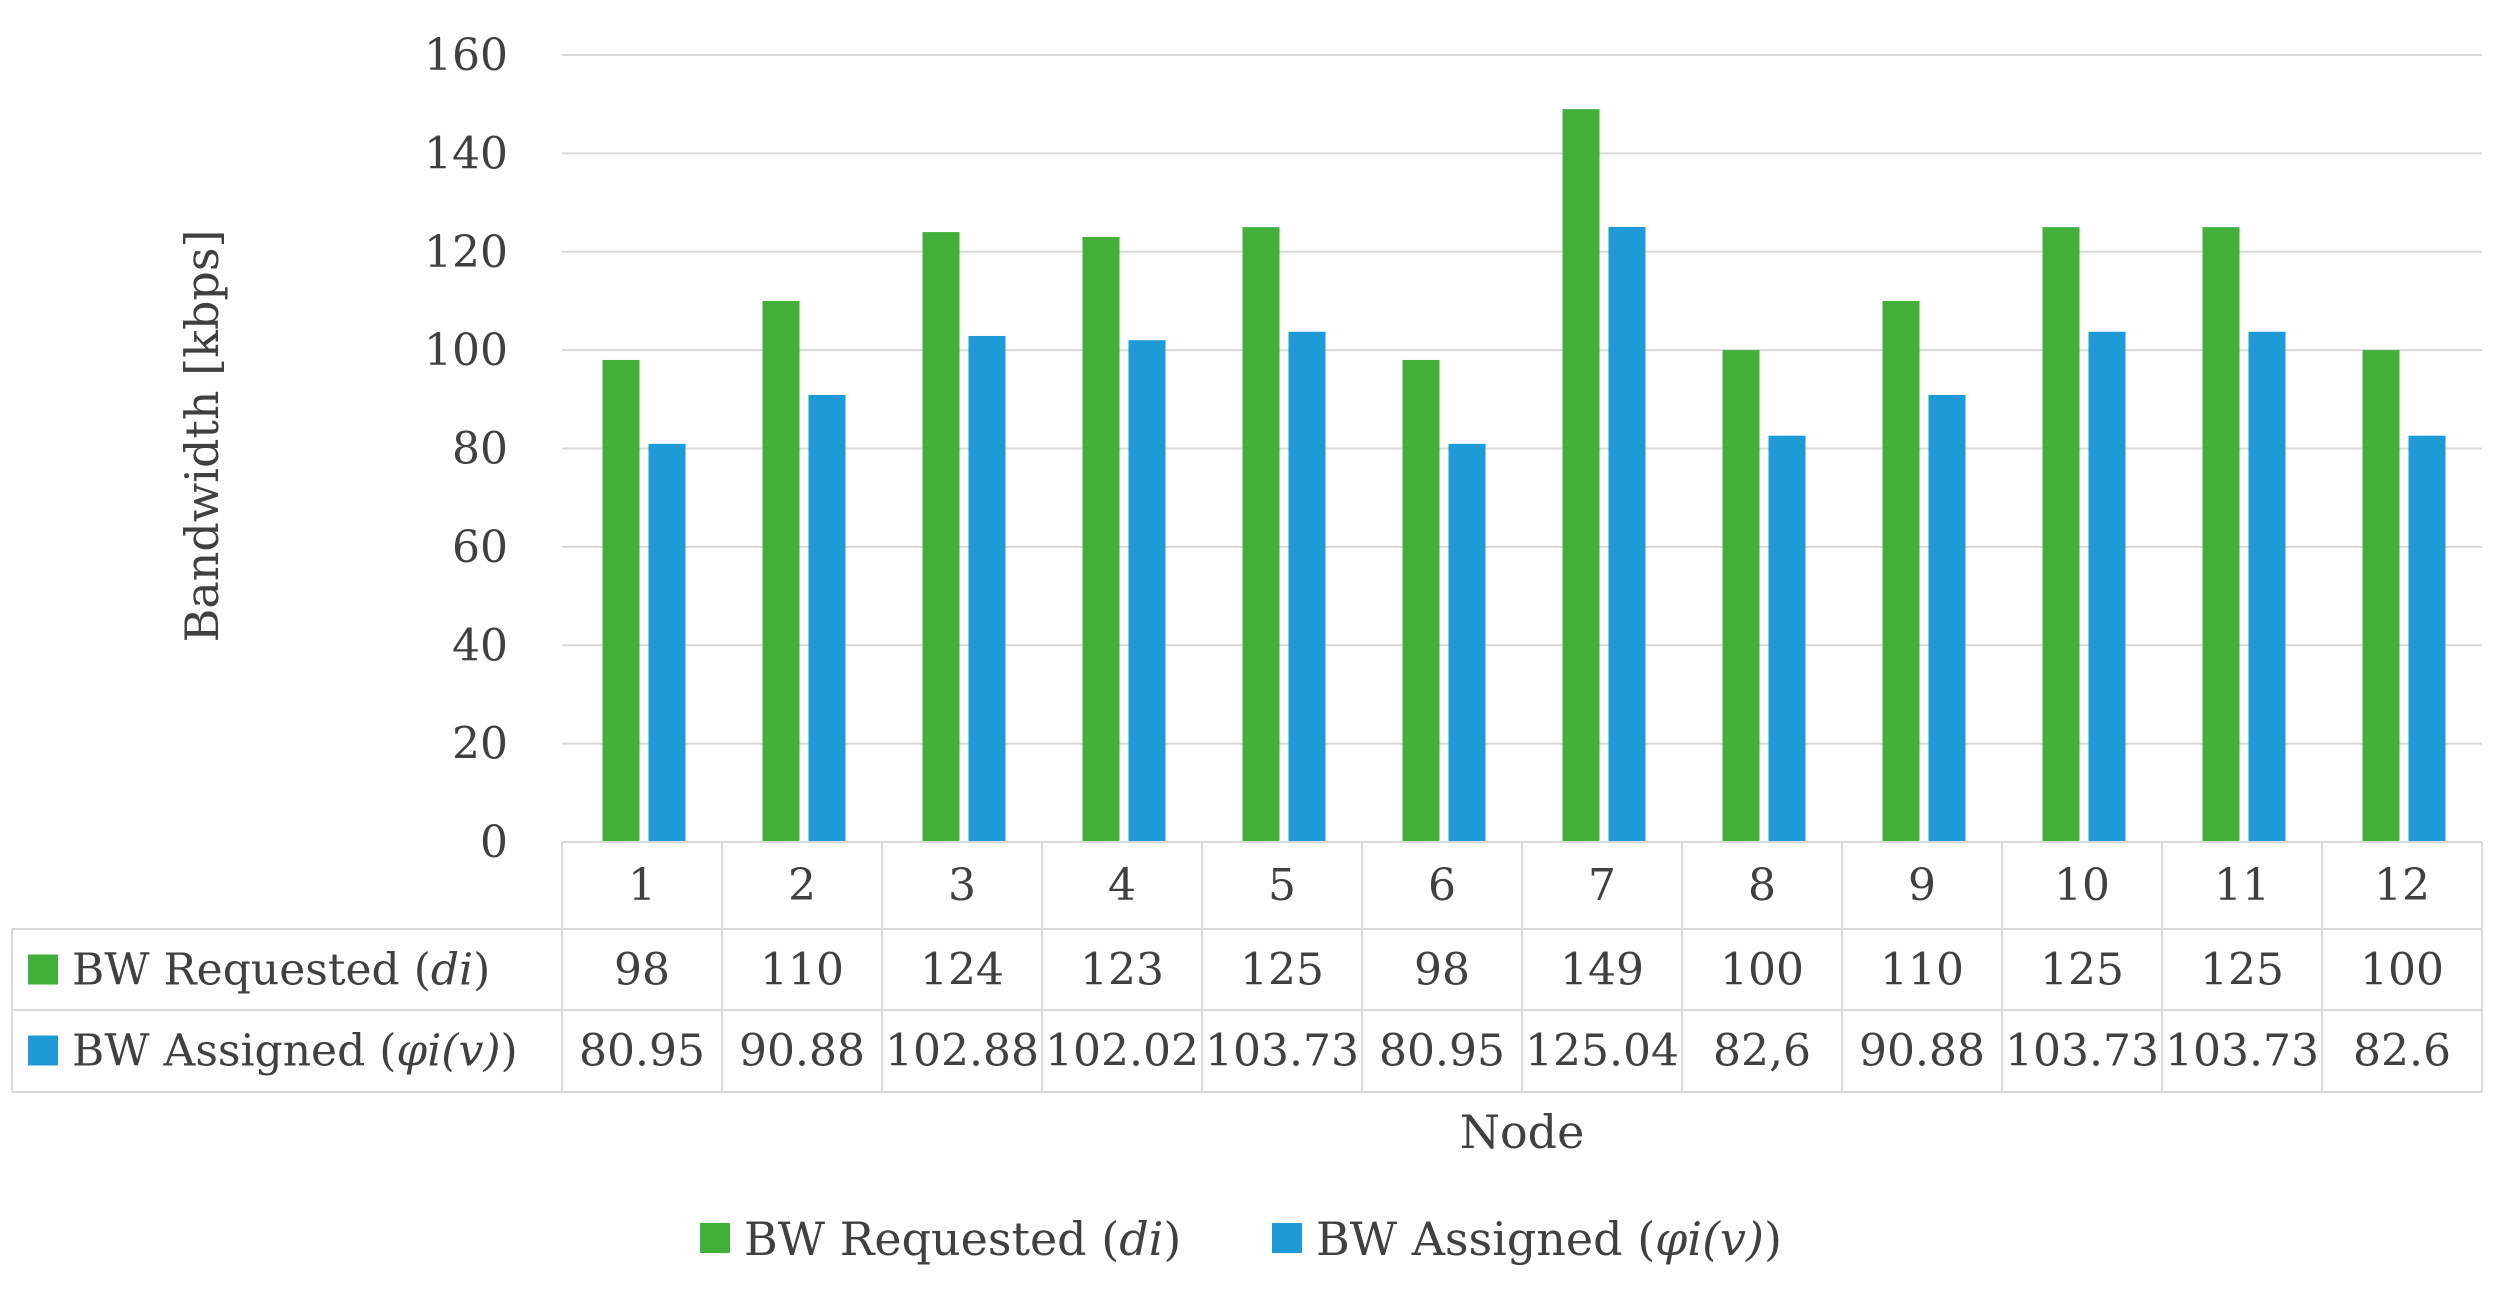 The height and width of the screenshot is (1307, 2498). Describe the element at coordinates (642, 885) in the screenshot. I see `x-tick-label: 1` at that location.